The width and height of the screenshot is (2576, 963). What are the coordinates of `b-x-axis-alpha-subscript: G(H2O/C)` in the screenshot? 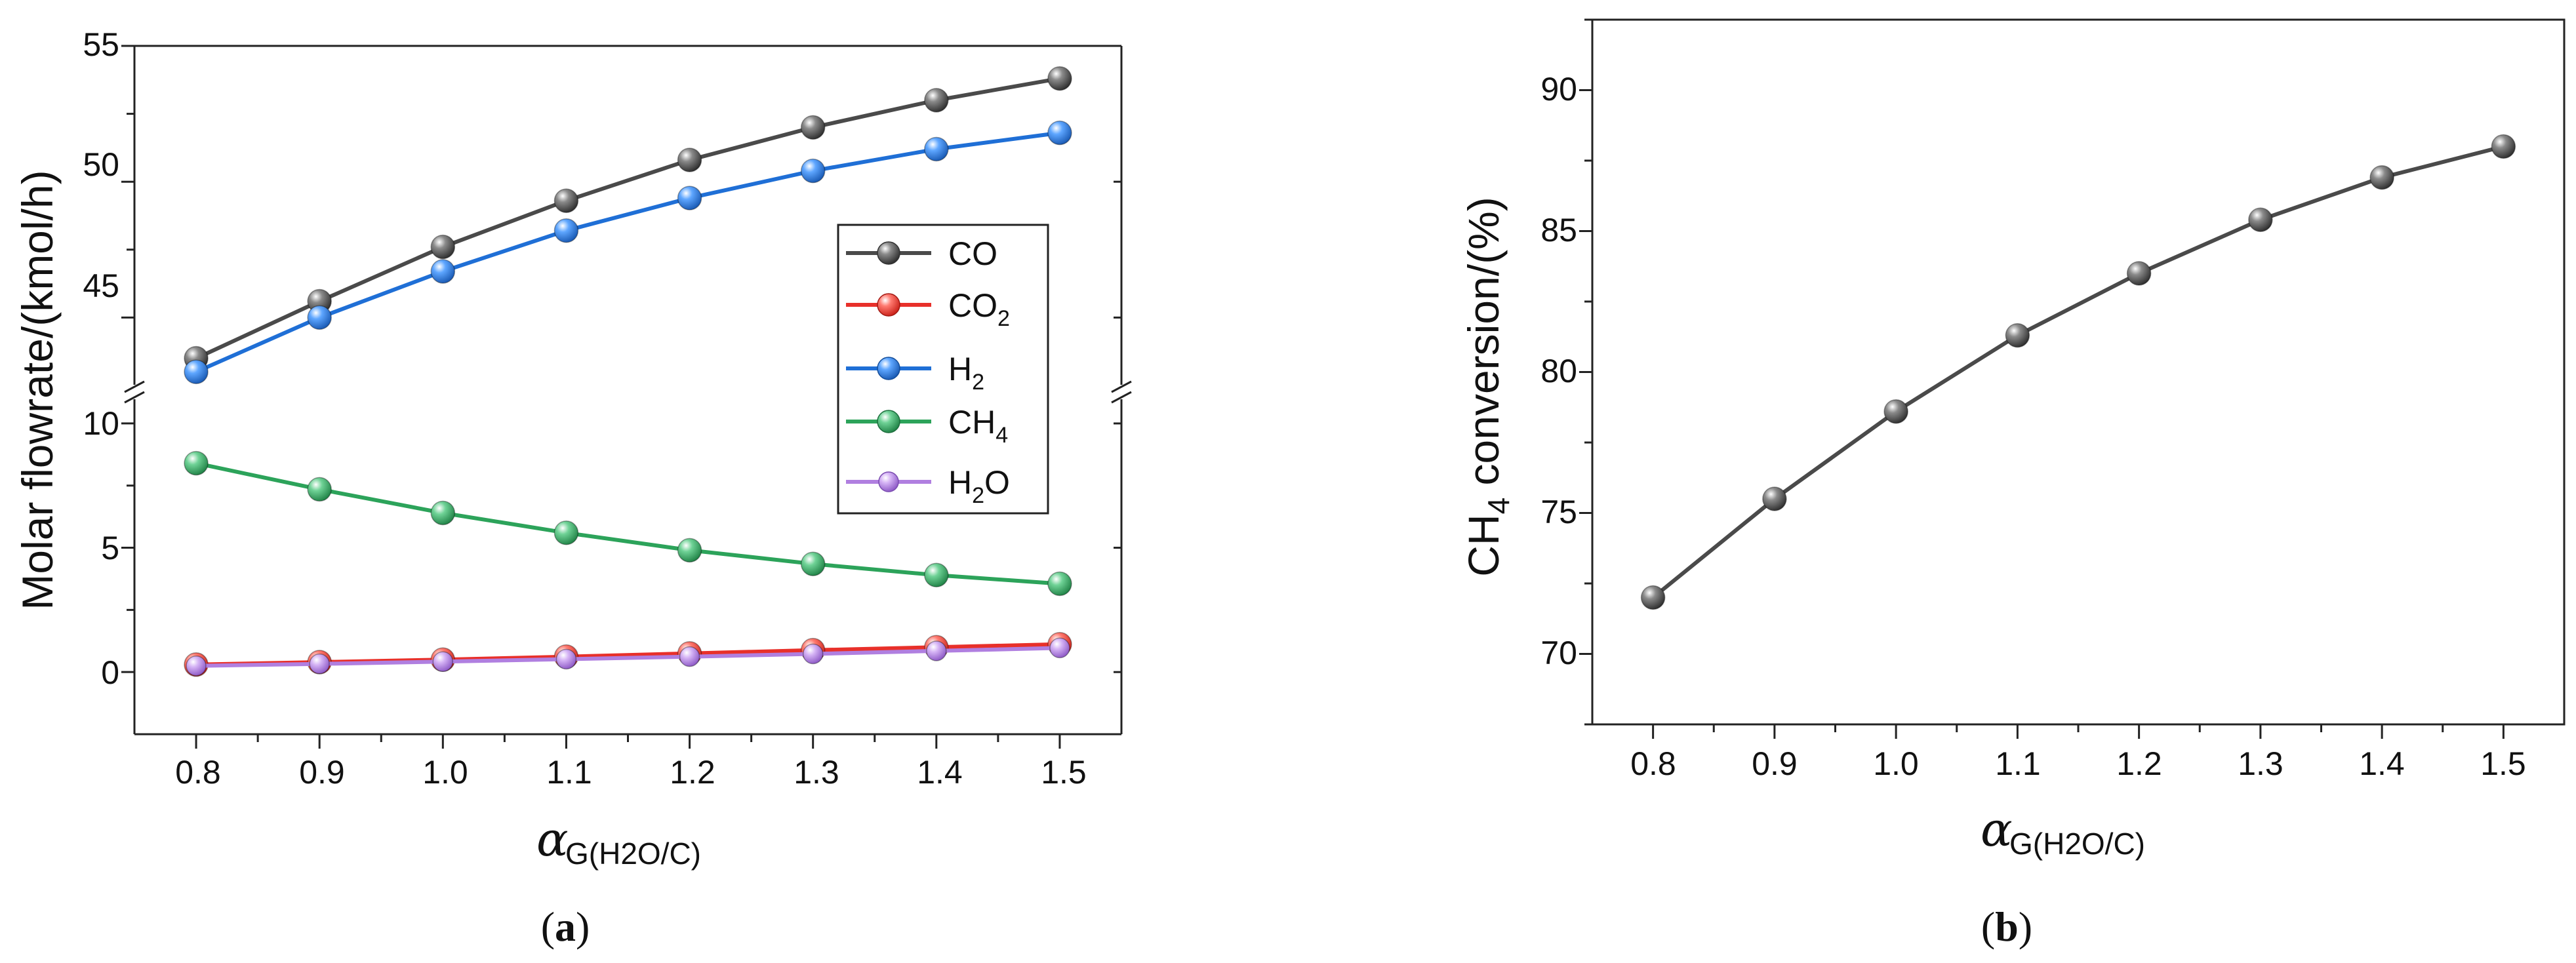 It's located at (2077, 844).